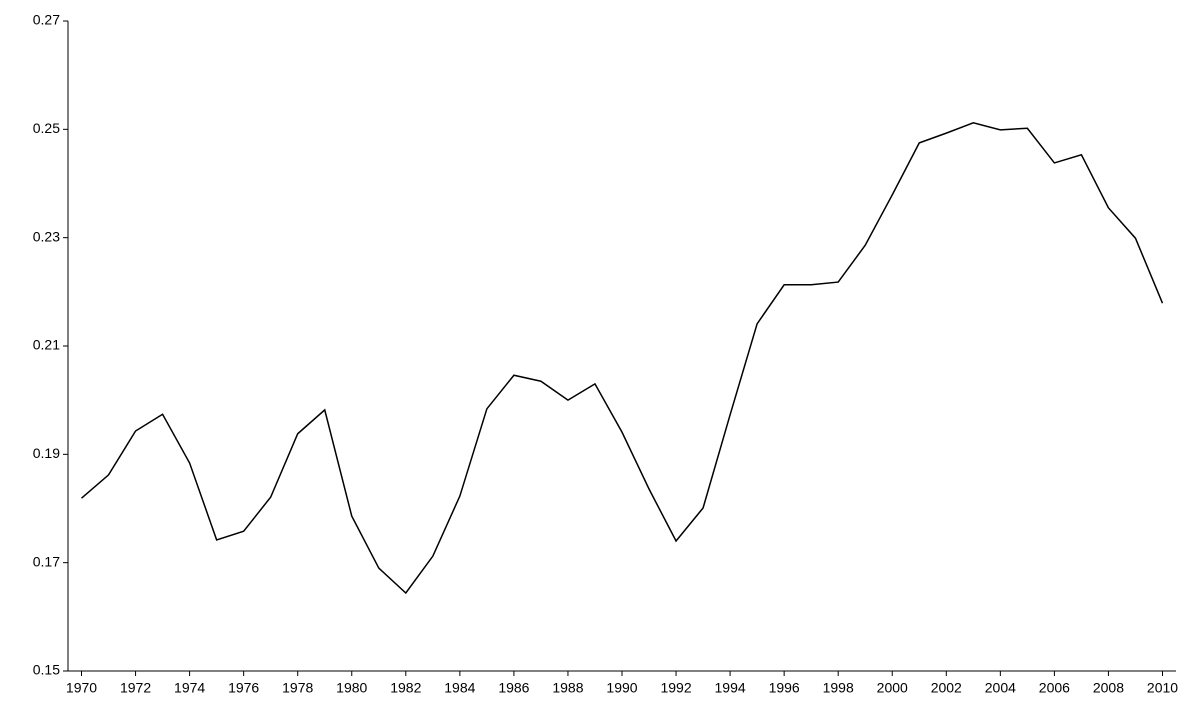 The width and height of the screenshot is (1189, 709). Describe the element at coordinates (675, 688) in the screenshot. I see `x-tick-label: 1992` at that location.